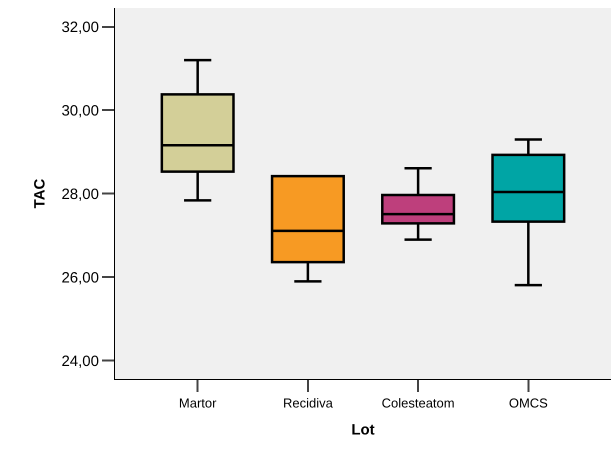  Describe the element at coordinates (418, 403) in the screenshot. I see `x-tick-label: Colesteatom` at that location.